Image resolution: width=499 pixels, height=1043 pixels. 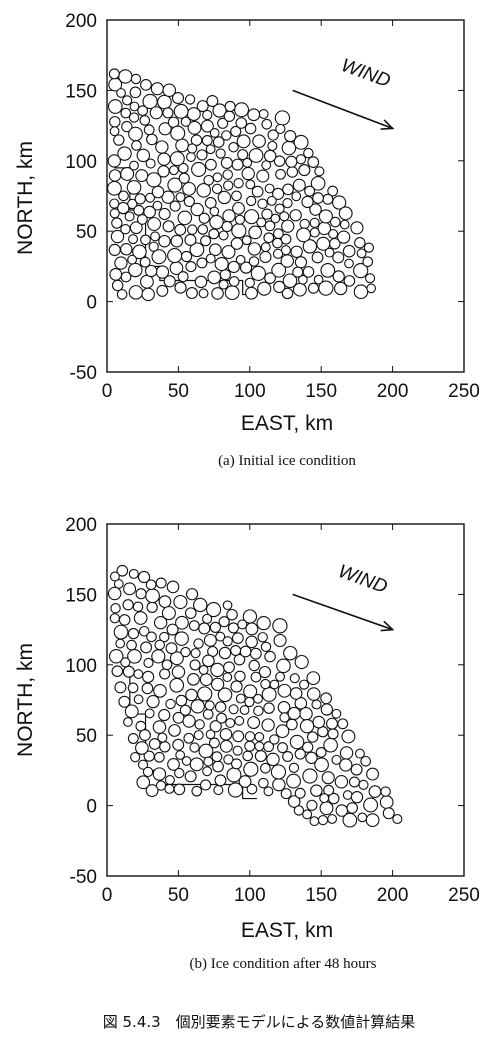 I want to click on x-tick-label: 250, so click(x=464, y=391).